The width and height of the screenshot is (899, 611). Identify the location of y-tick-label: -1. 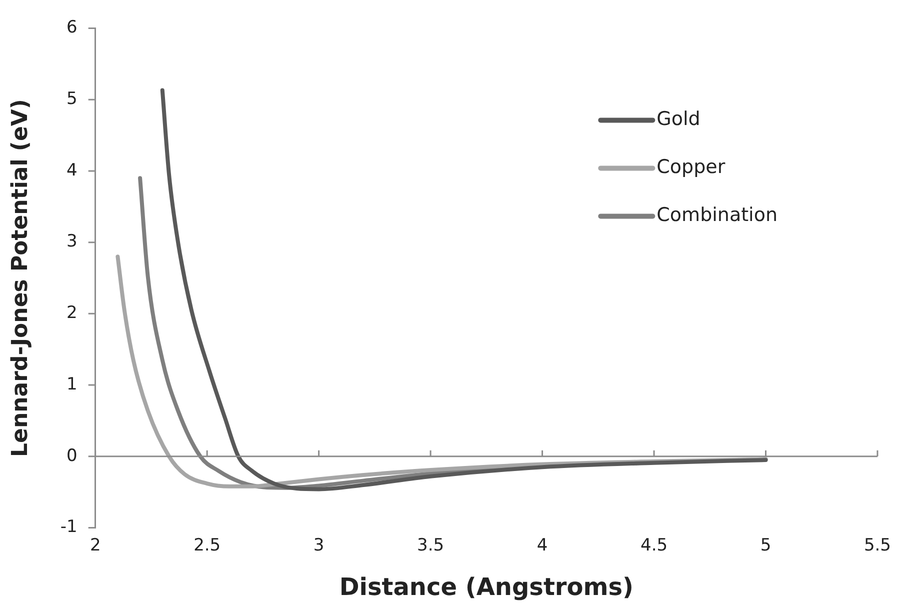
(69, 527).